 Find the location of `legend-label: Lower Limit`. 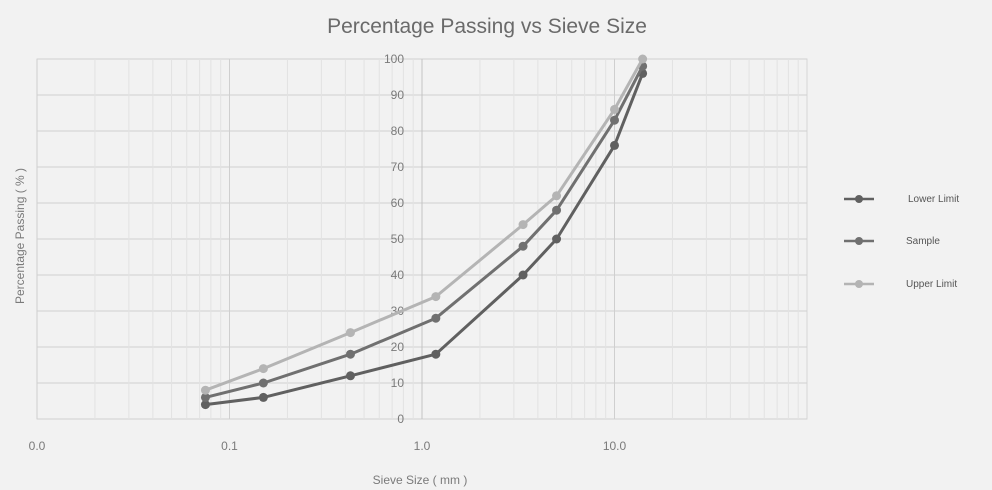

legend-label: Lower Limit is located at coordinates (933, 199).